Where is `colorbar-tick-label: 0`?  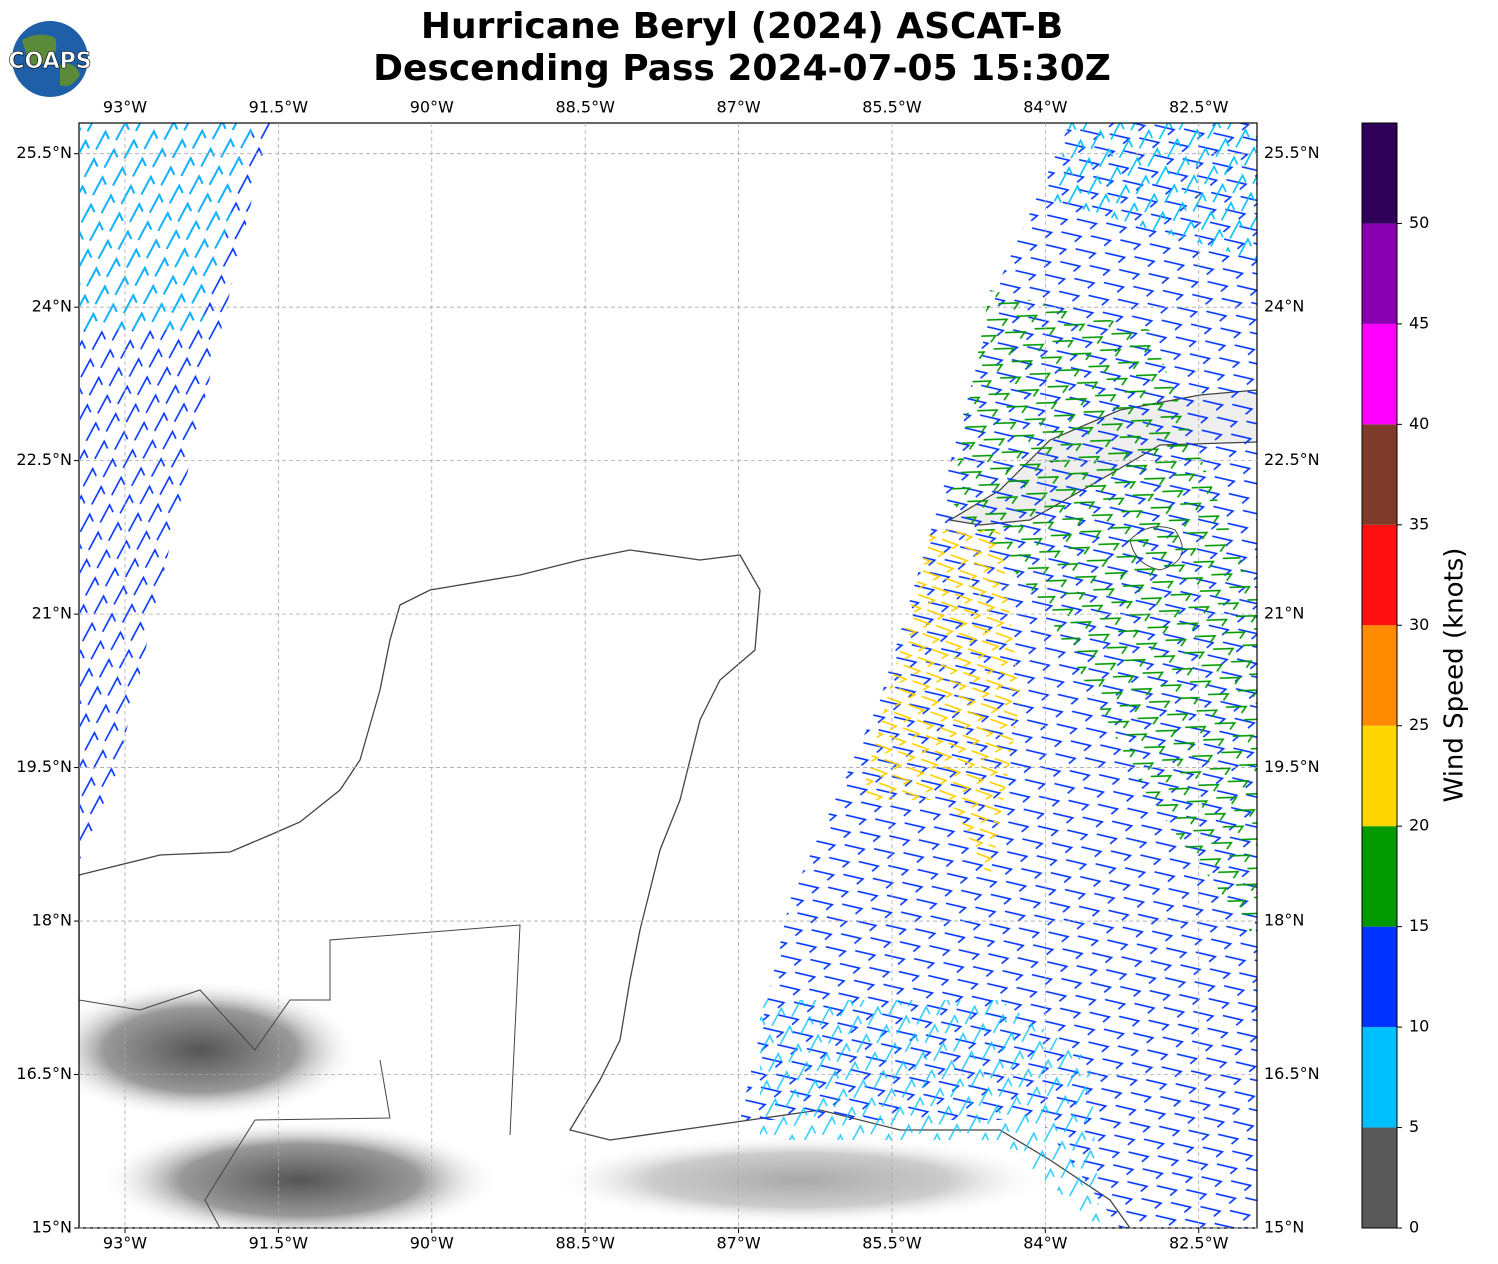
colorbar-tick-label: 0 is located at coordinates (1414, 1227).